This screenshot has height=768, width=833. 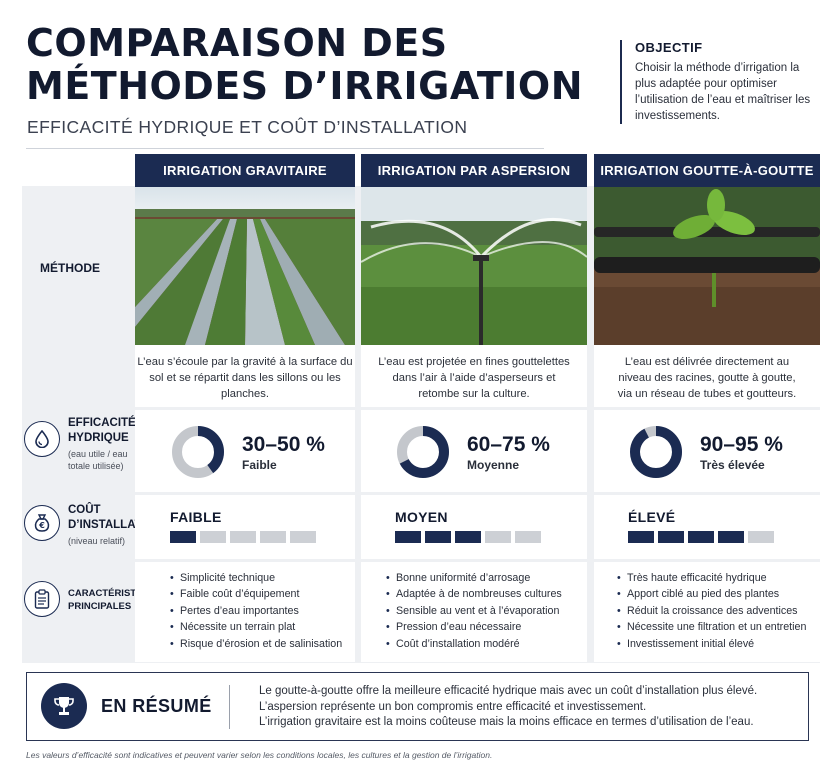 I want to click on money-bag-icon: €, so click(x=42, y=523).